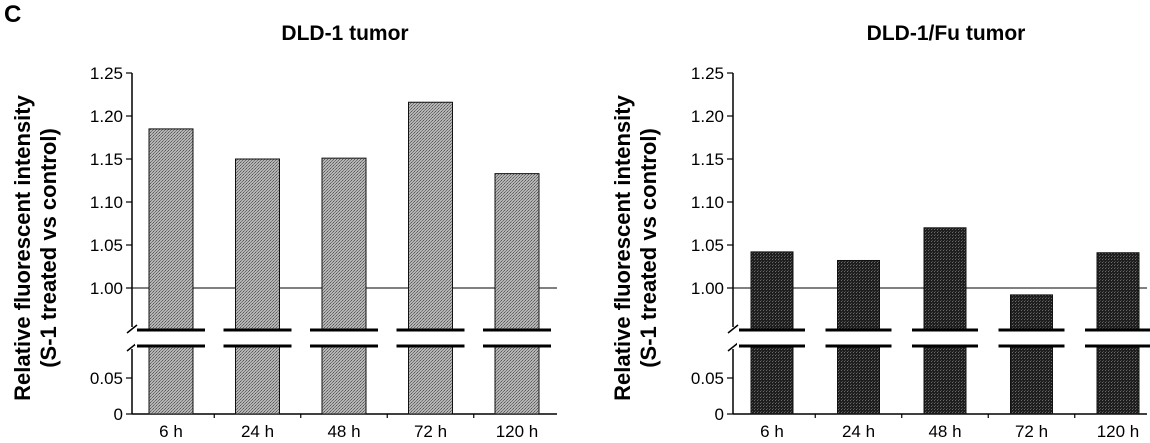  What do you see at coordinates (48, 248) in the screenshot?
I see `y-axis-label-left-line-2: (S-1 treated vs control)` at bounding box center [48, 248].